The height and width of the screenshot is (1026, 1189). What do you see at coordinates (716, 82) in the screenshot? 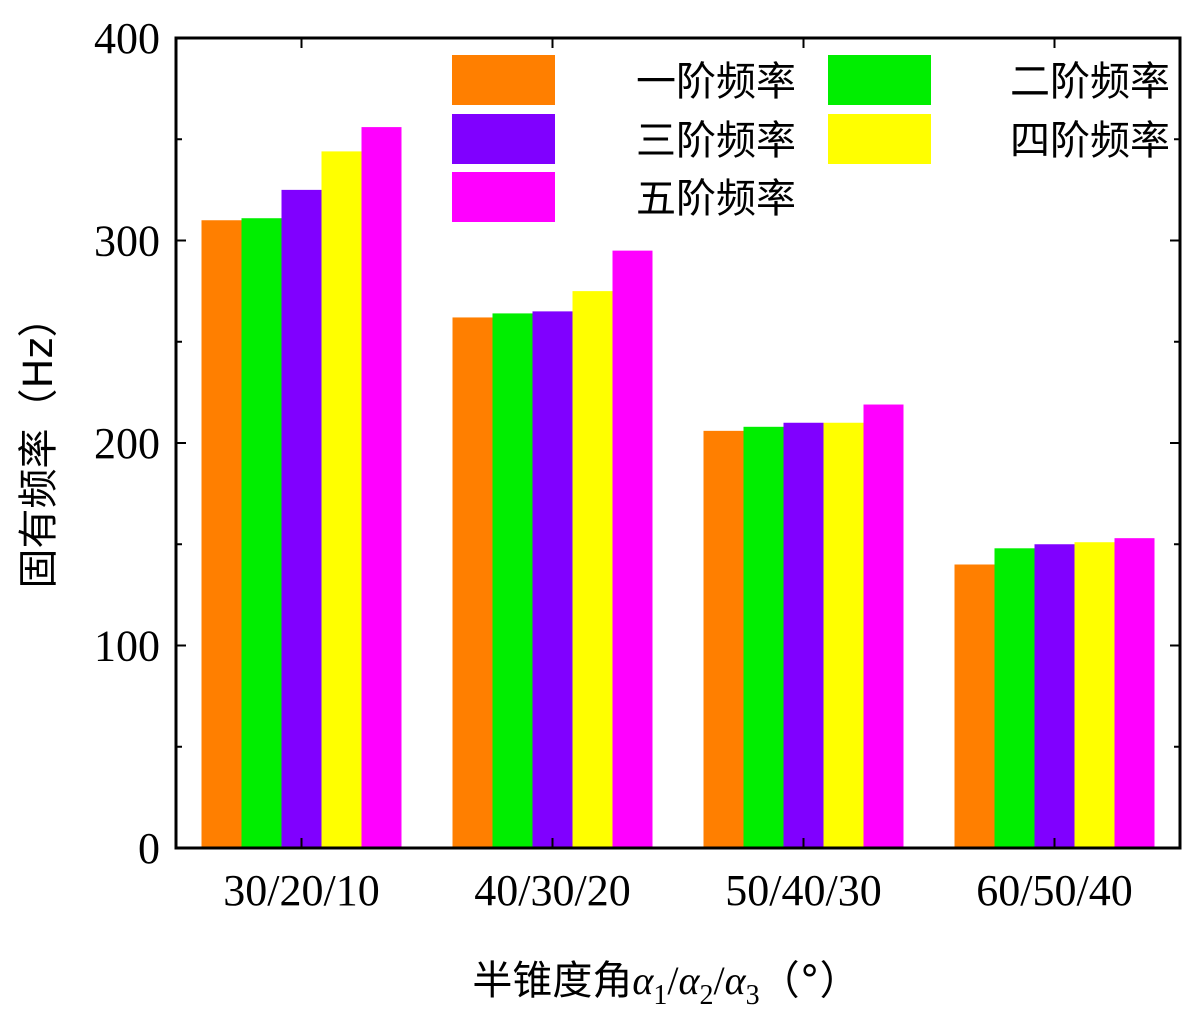
I see `legend-label-1: 一阶频率` at bounding box center [716, 82].